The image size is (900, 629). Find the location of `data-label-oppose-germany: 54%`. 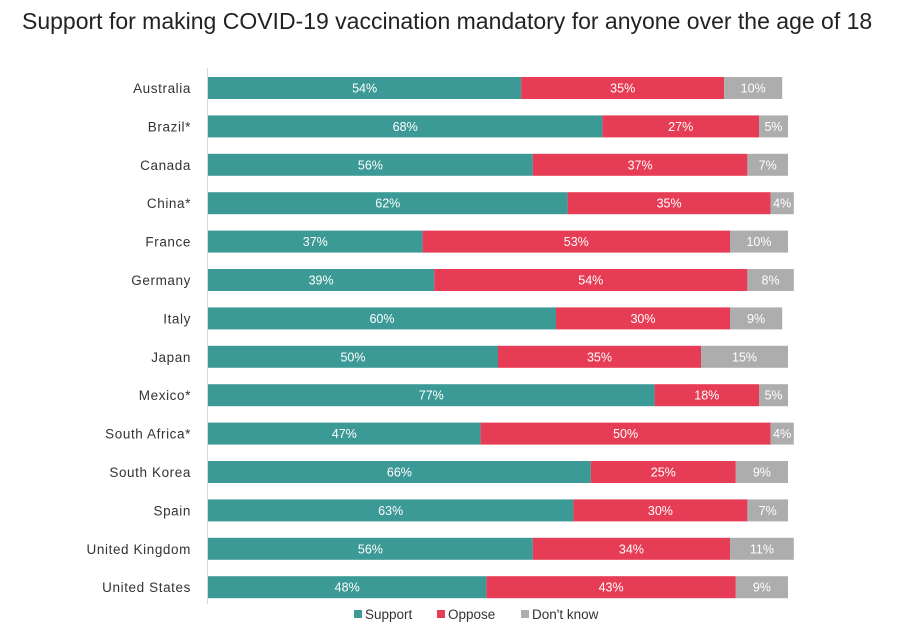

data-label-oppose-germany: 54% is located at coordinates (590, 281).